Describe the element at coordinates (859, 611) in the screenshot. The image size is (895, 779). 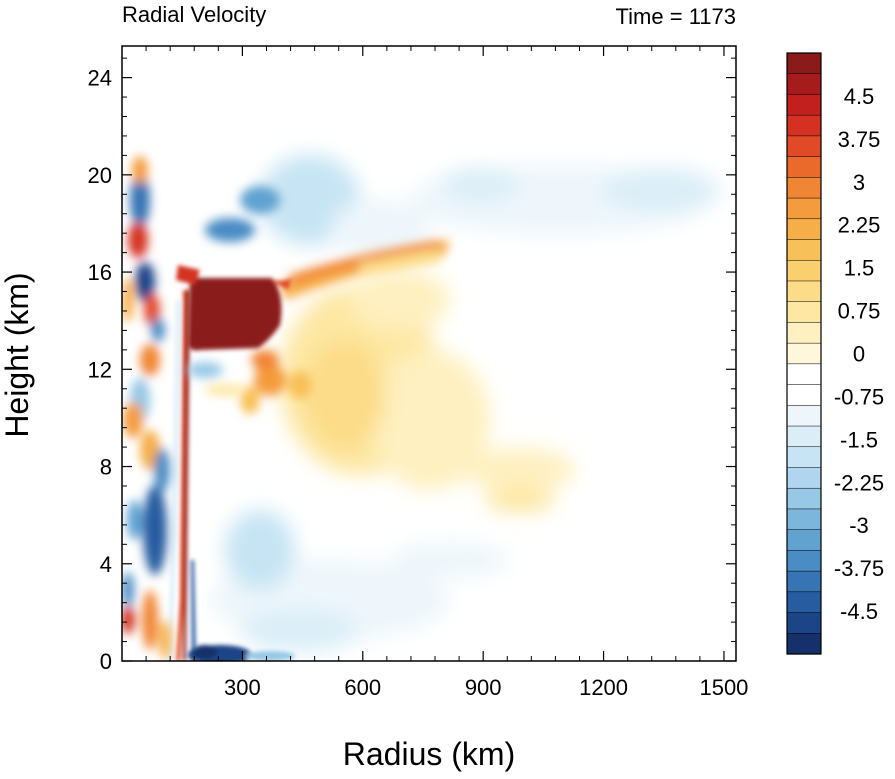
I see `colorbar-tick-label: -4.5` at that location.